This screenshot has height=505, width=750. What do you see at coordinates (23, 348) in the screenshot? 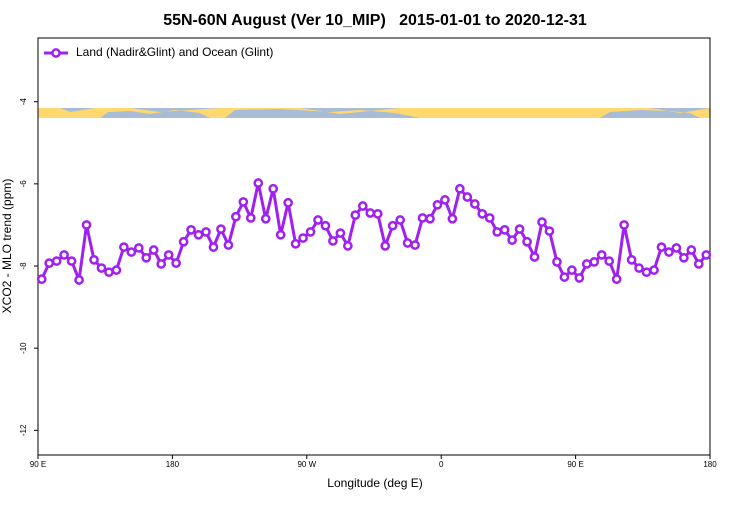
I see `y-tick-label: -10` at bounding box center [23, 348].